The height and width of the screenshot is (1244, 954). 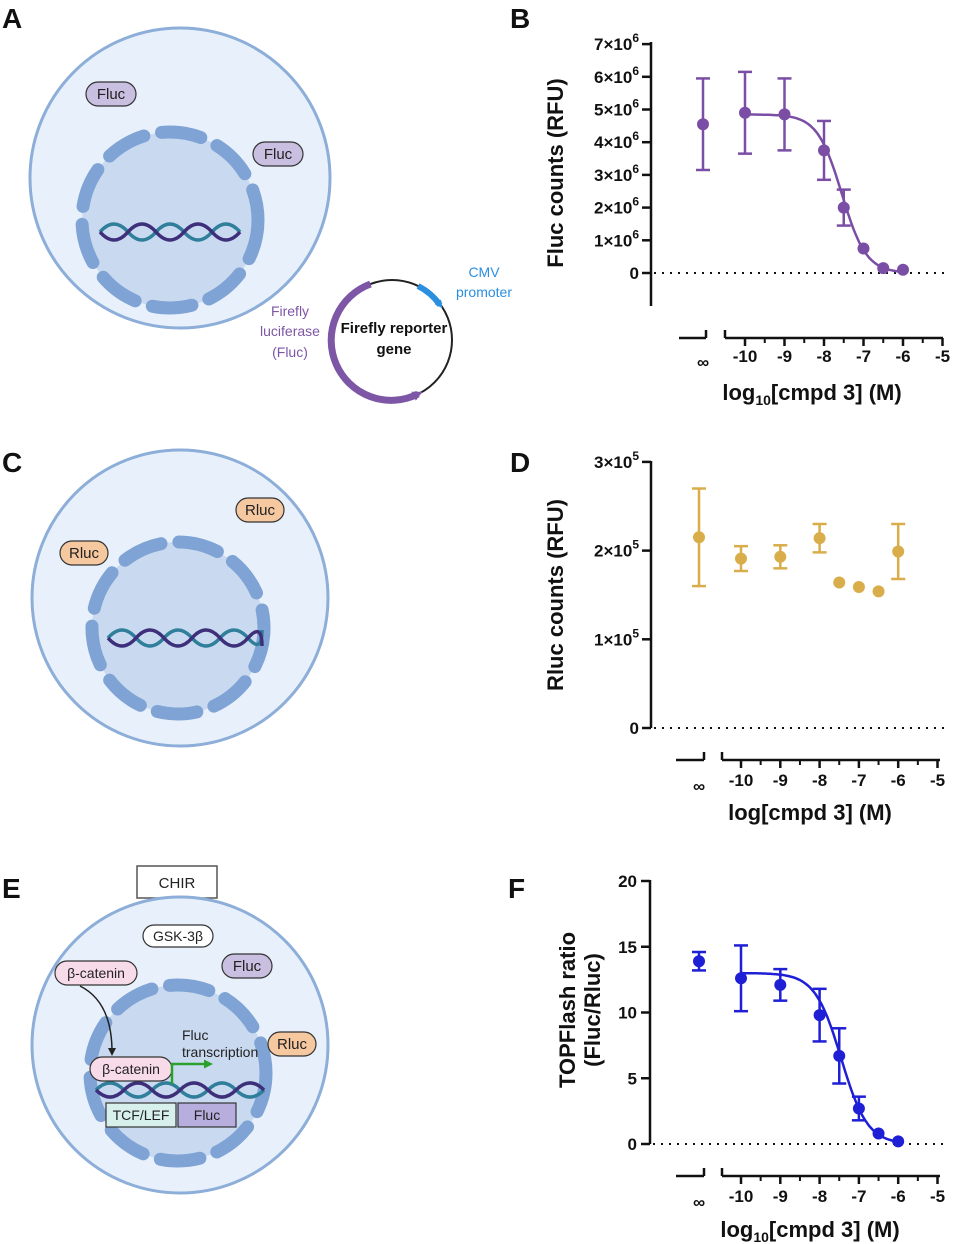 I want to click on rluc-tag-label: Rluc, so click(x=292, y=1044).